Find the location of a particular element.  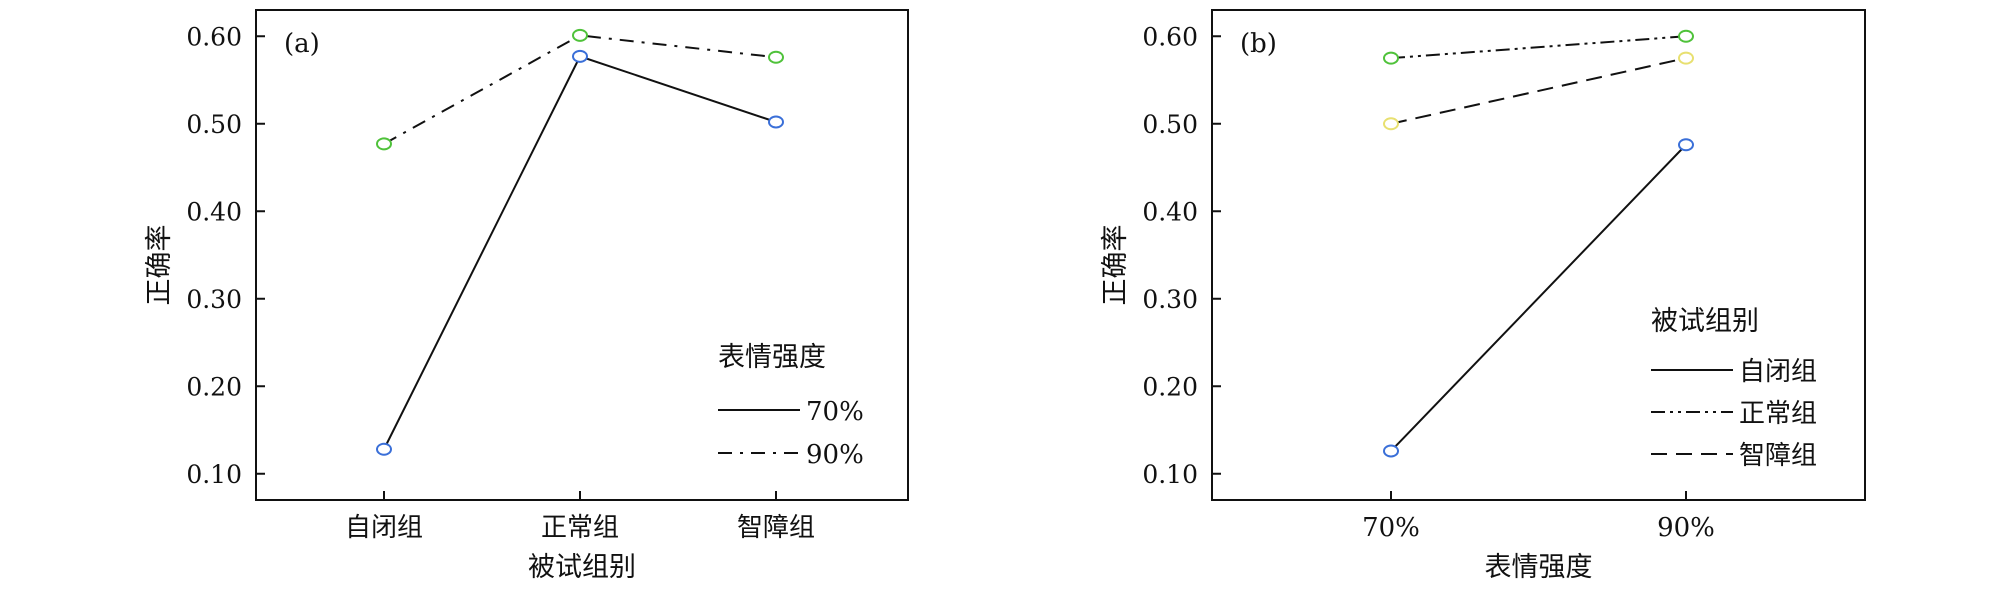

panel-label: (a) is located at coordinates (302, 44).